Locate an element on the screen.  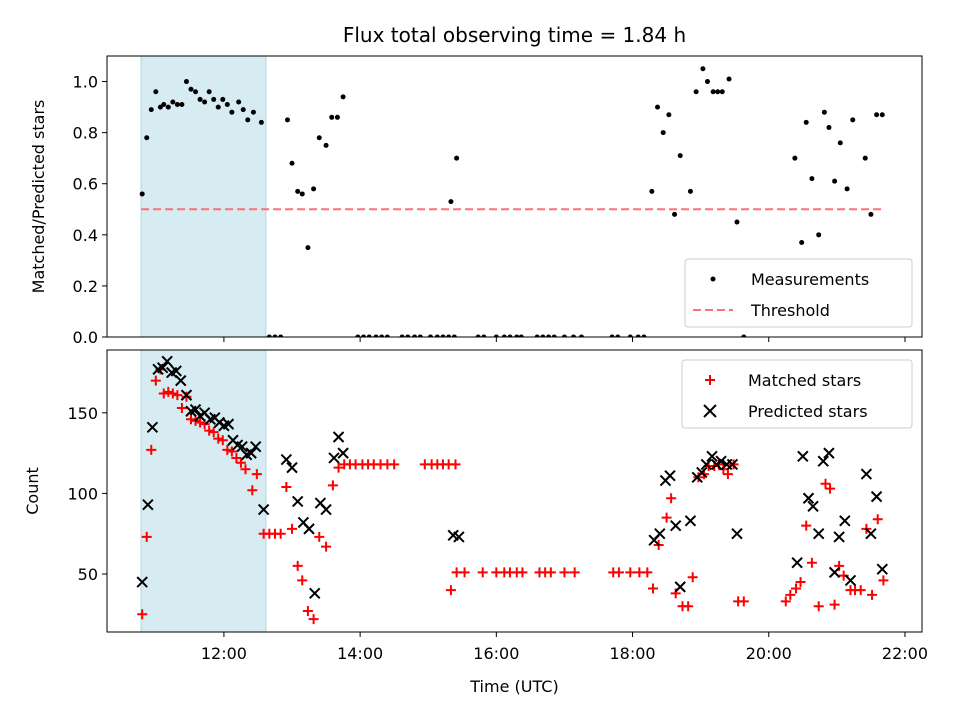
y-tick-label: 50 is located at coordinates (88, 574).